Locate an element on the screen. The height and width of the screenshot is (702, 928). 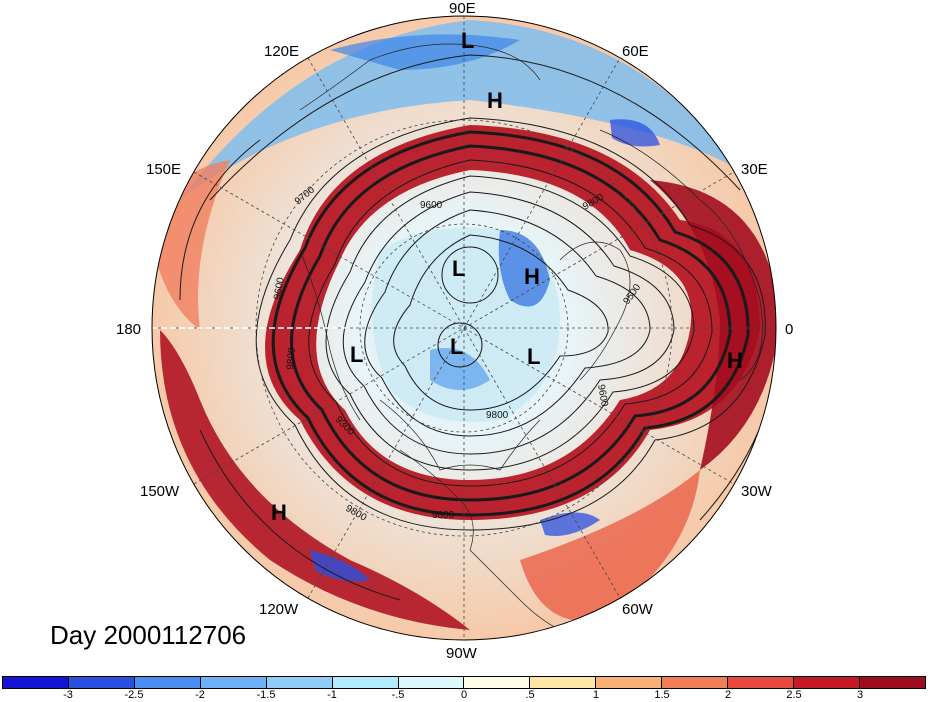
lon-label-30e: 30E is located at coordinates (754, 169).